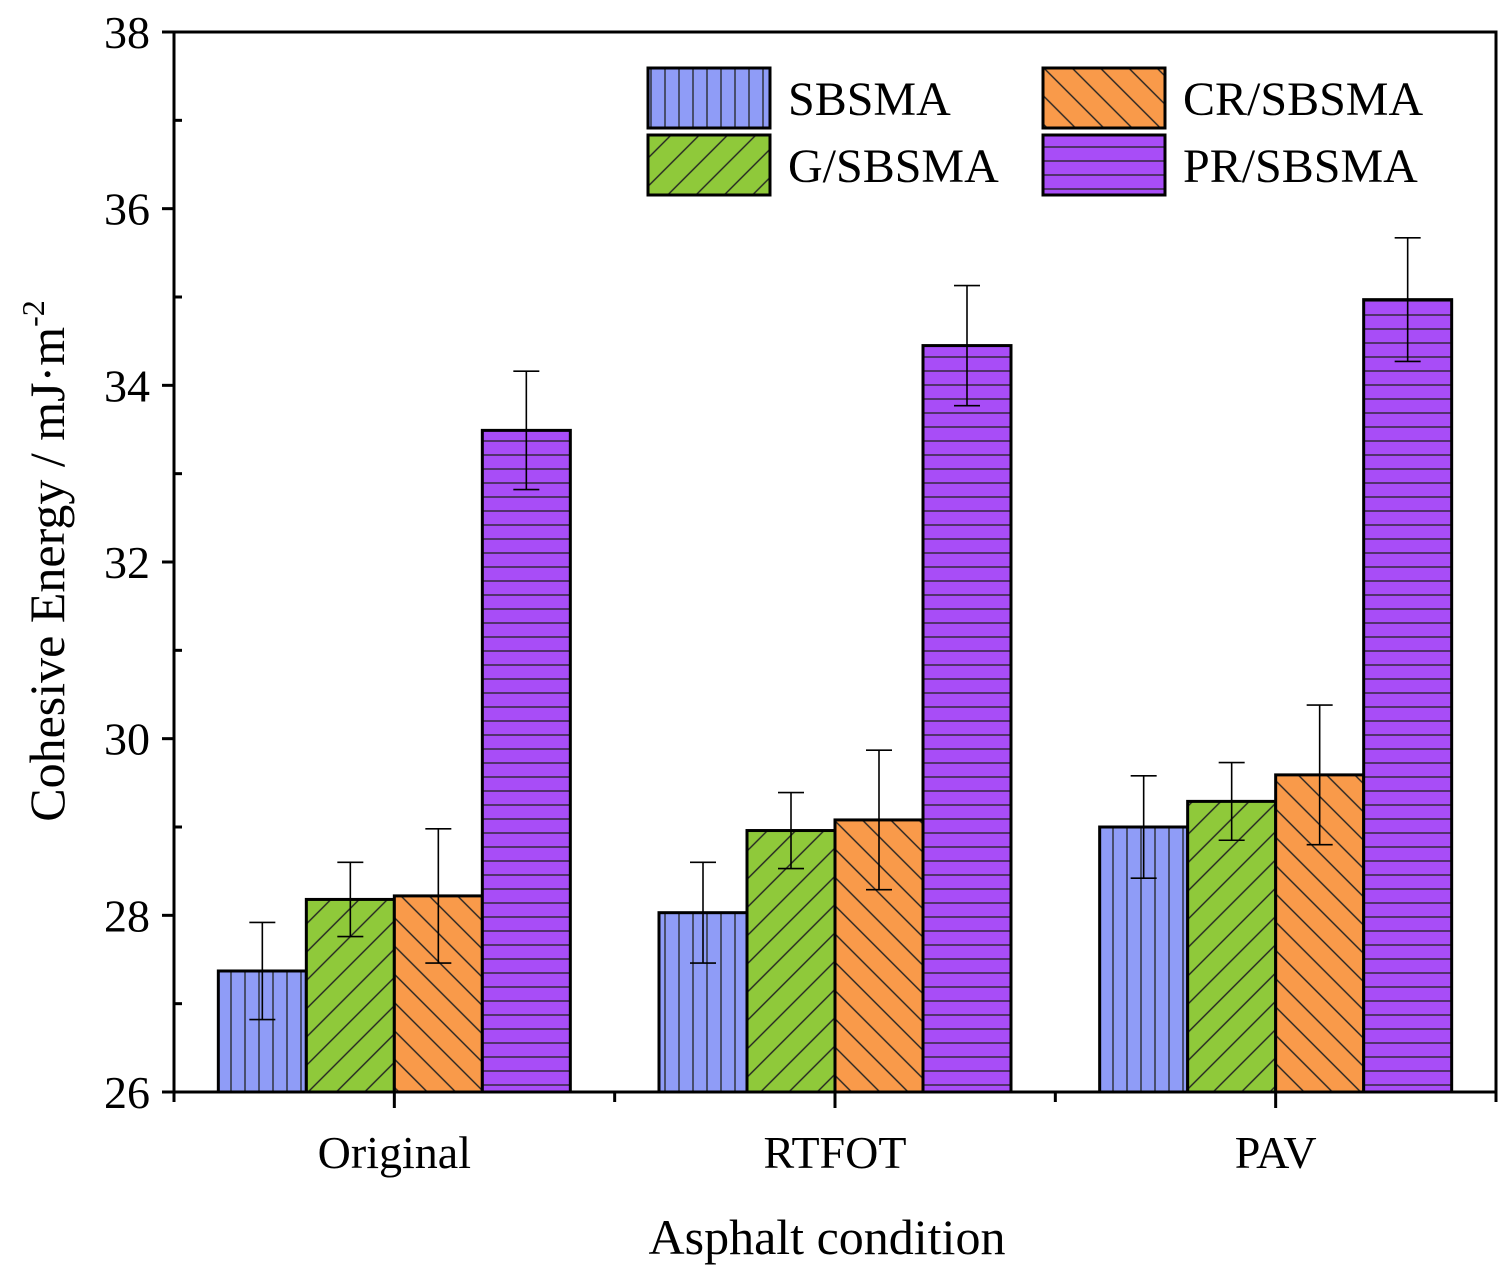  I want to click on legend-label: CR/SBSMA, so click(1303, 99).